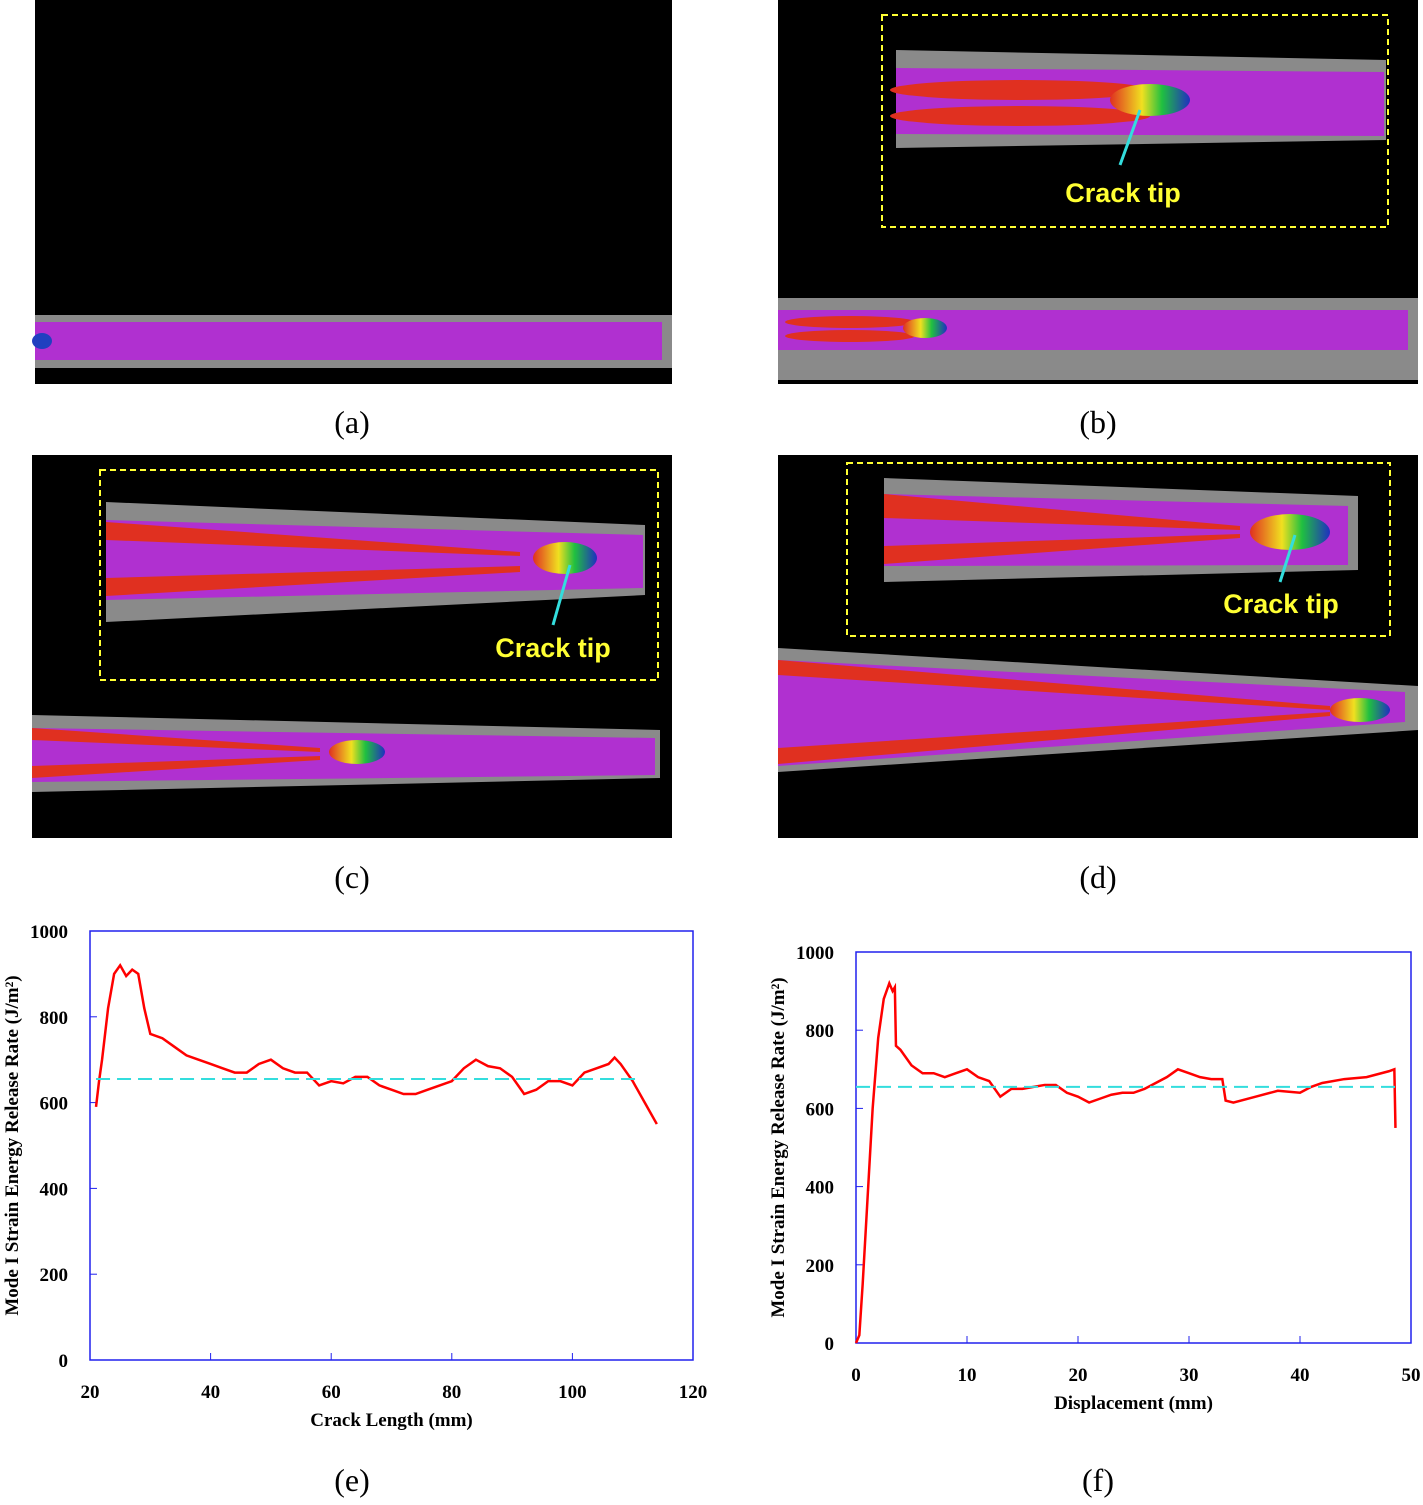 The width and height of the screenshot is (1423, 1505). Describe the element at coordinates (1098, 1480) in the screenshot. I see `panel-label: (f)` at that location.